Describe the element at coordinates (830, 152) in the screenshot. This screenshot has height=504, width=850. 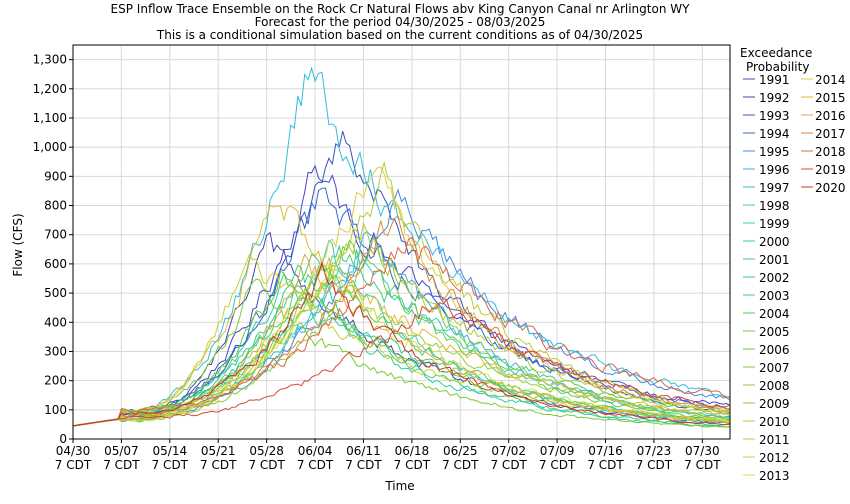
I see `legend-label-2018: 2018` at that location.